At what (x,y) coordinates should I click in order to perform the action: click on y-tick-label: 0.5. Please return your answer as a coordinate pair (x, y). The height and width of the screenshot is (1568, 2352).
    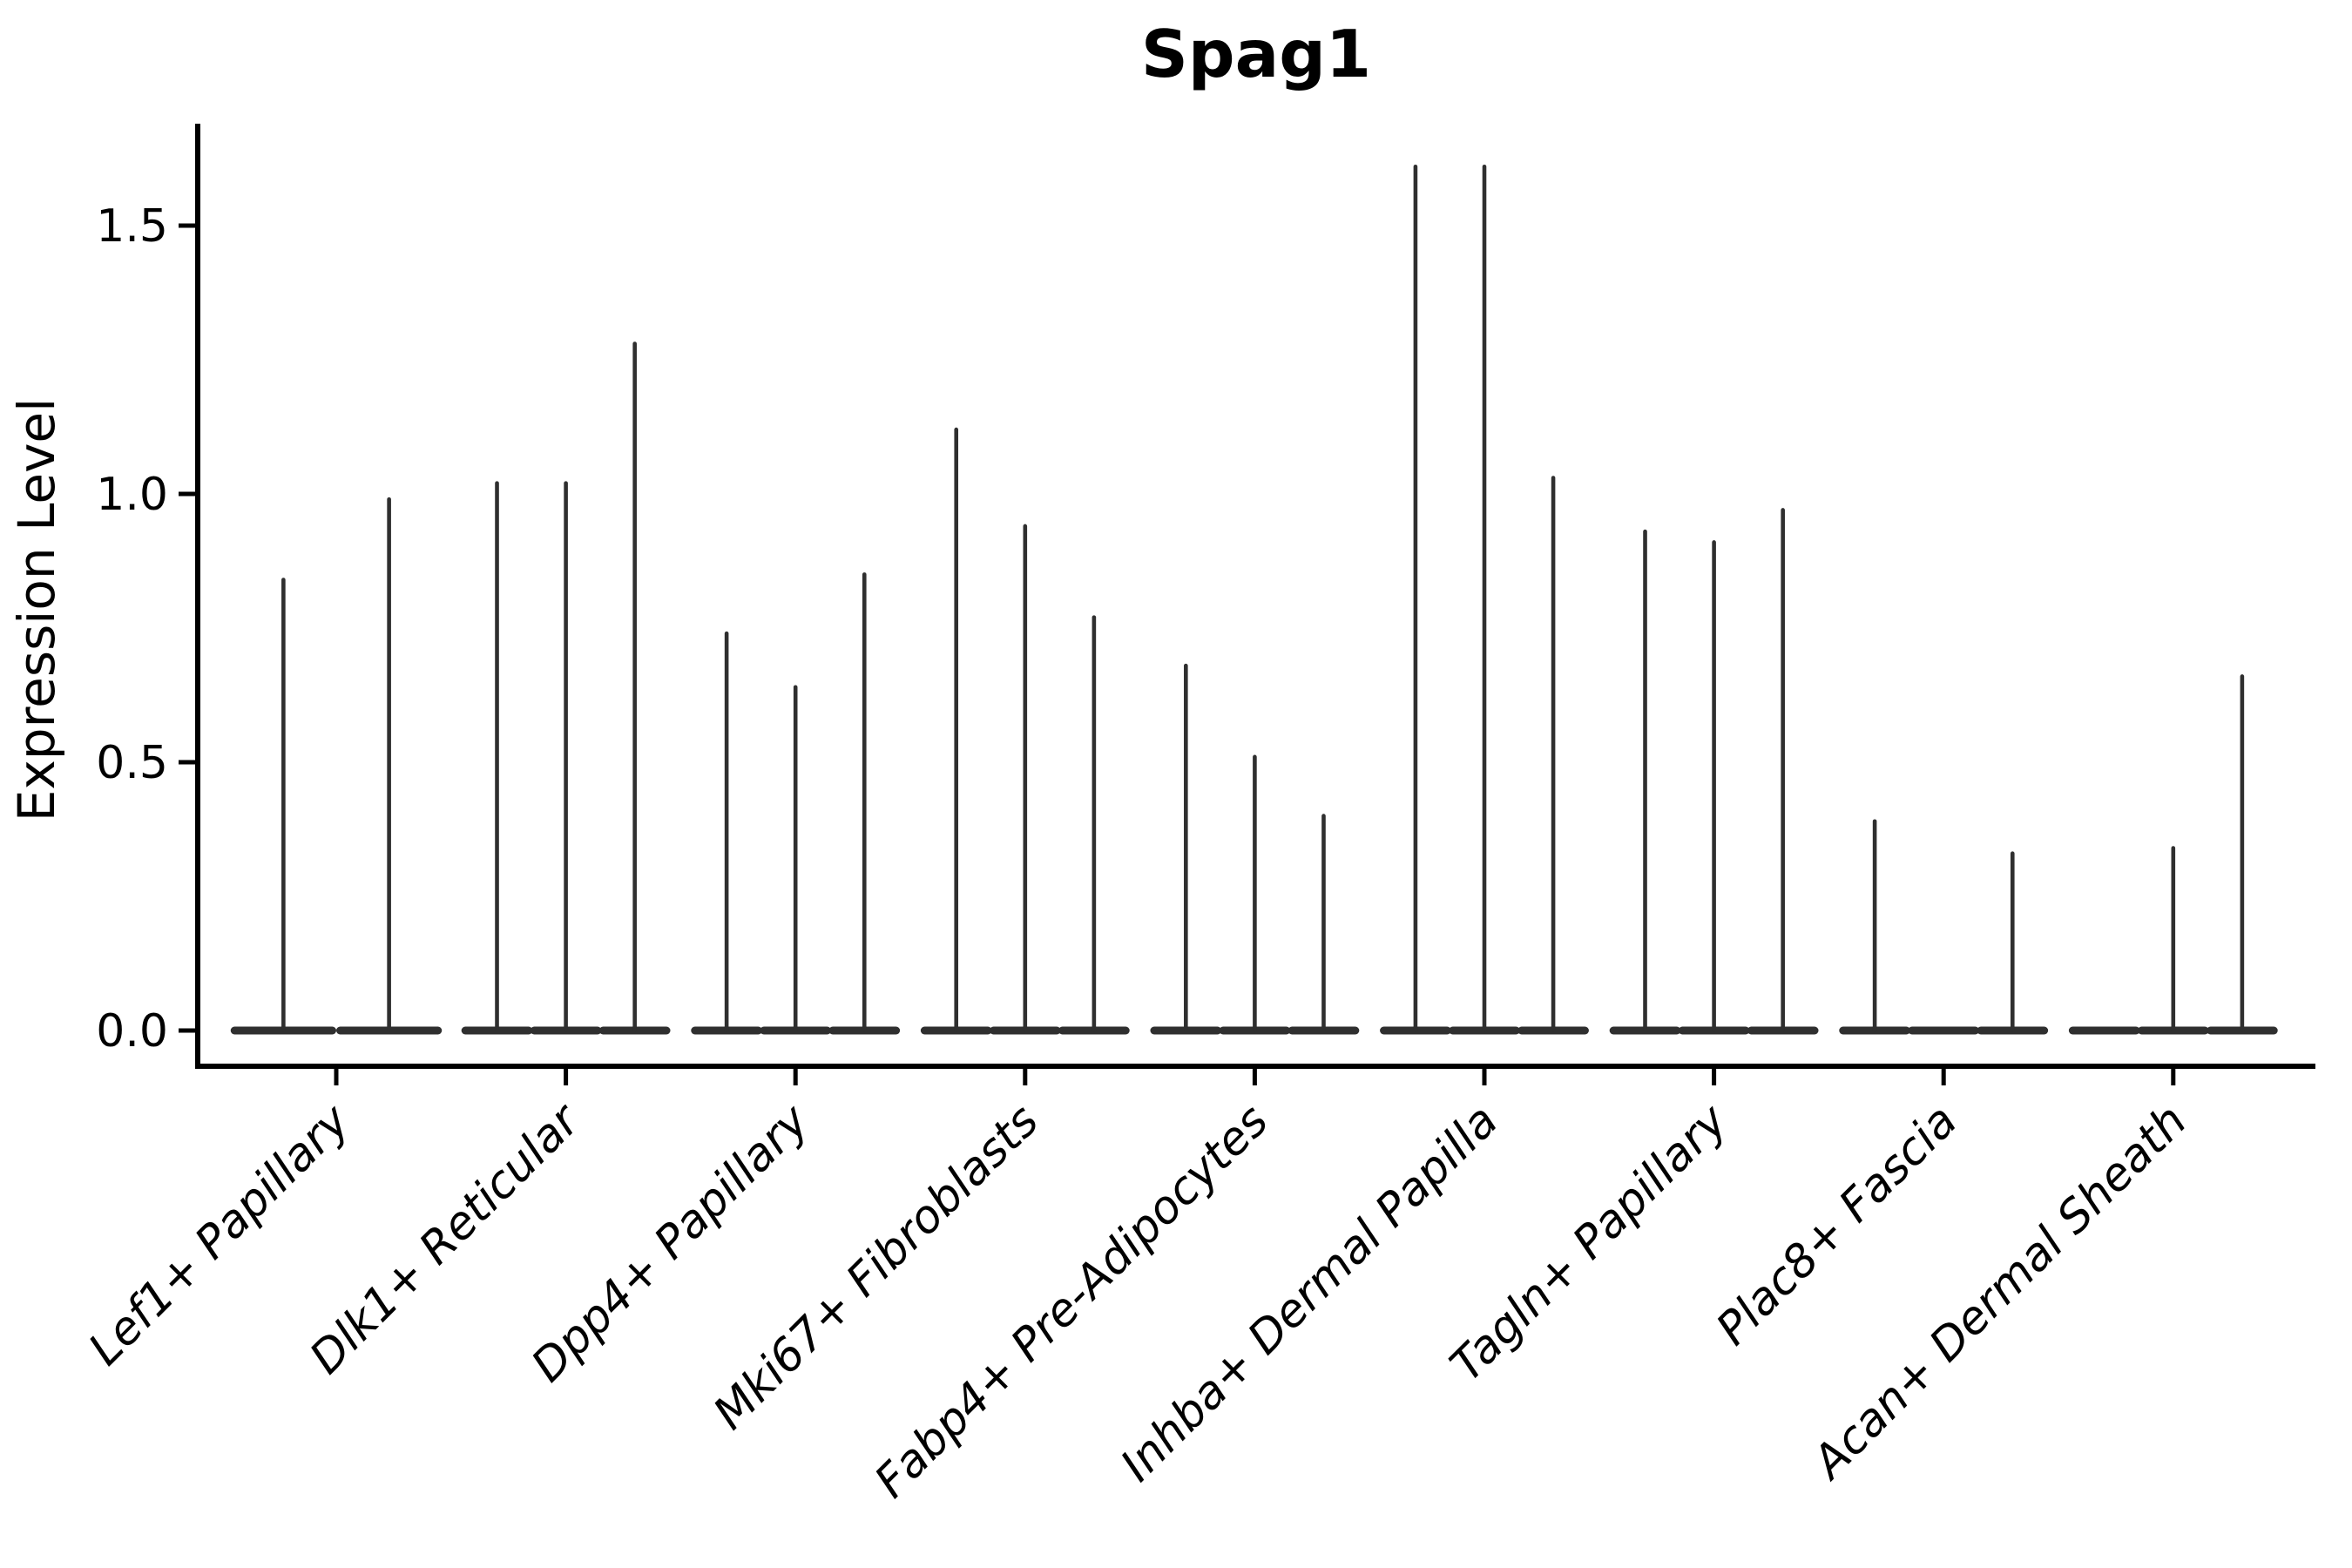
    Looking at the image, I should click on (132, 763).